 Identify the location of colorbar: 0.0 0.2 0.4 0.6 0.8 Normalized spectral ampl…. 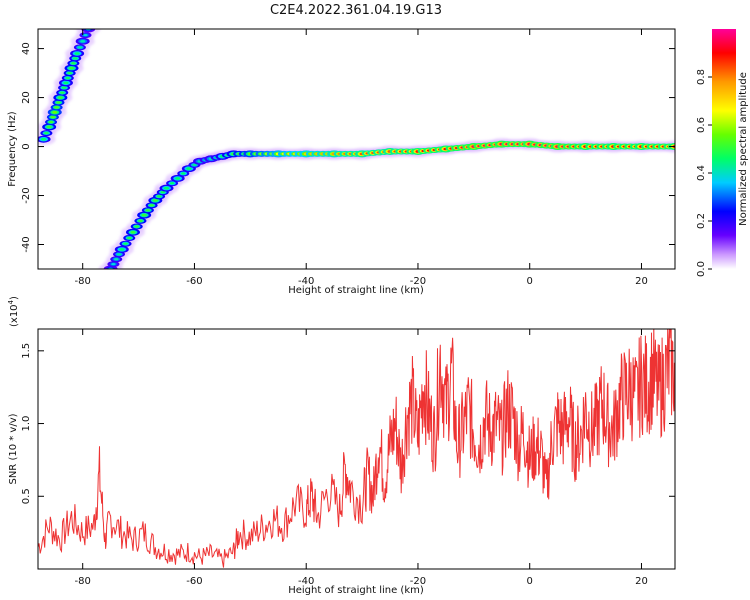
(722, 153).